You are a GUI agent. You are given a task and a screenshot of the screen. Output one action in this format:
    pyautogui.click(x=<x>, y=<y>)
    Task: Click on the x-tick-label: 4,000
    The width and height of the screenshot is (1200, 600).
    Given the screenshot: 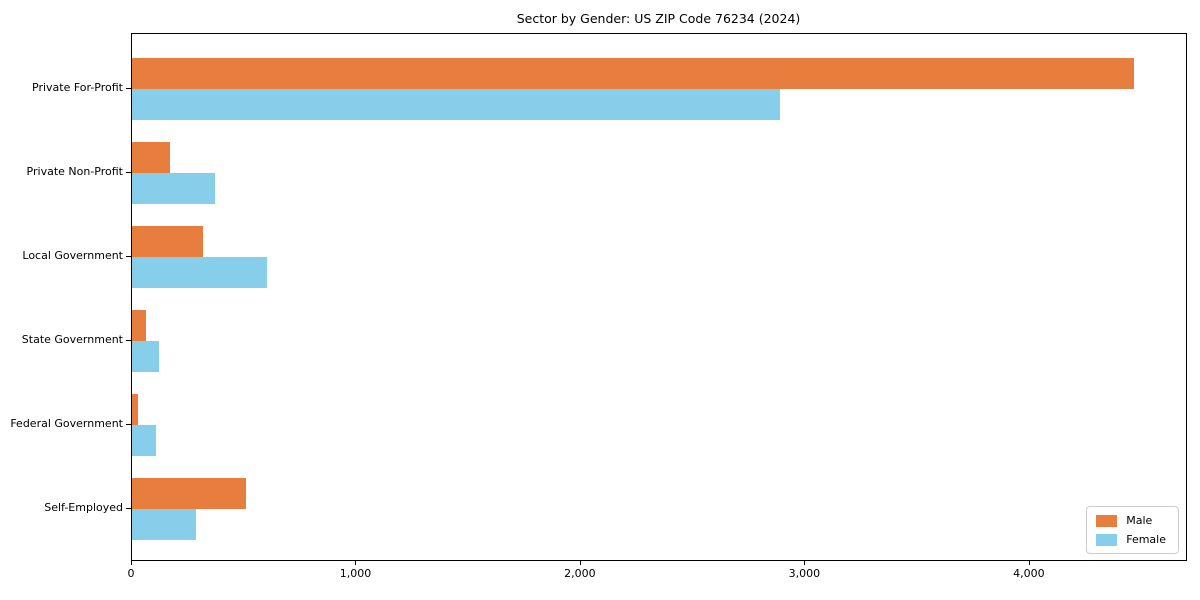 What is the action you would take?
    pyautogui.click(x=1029, y=573)
    